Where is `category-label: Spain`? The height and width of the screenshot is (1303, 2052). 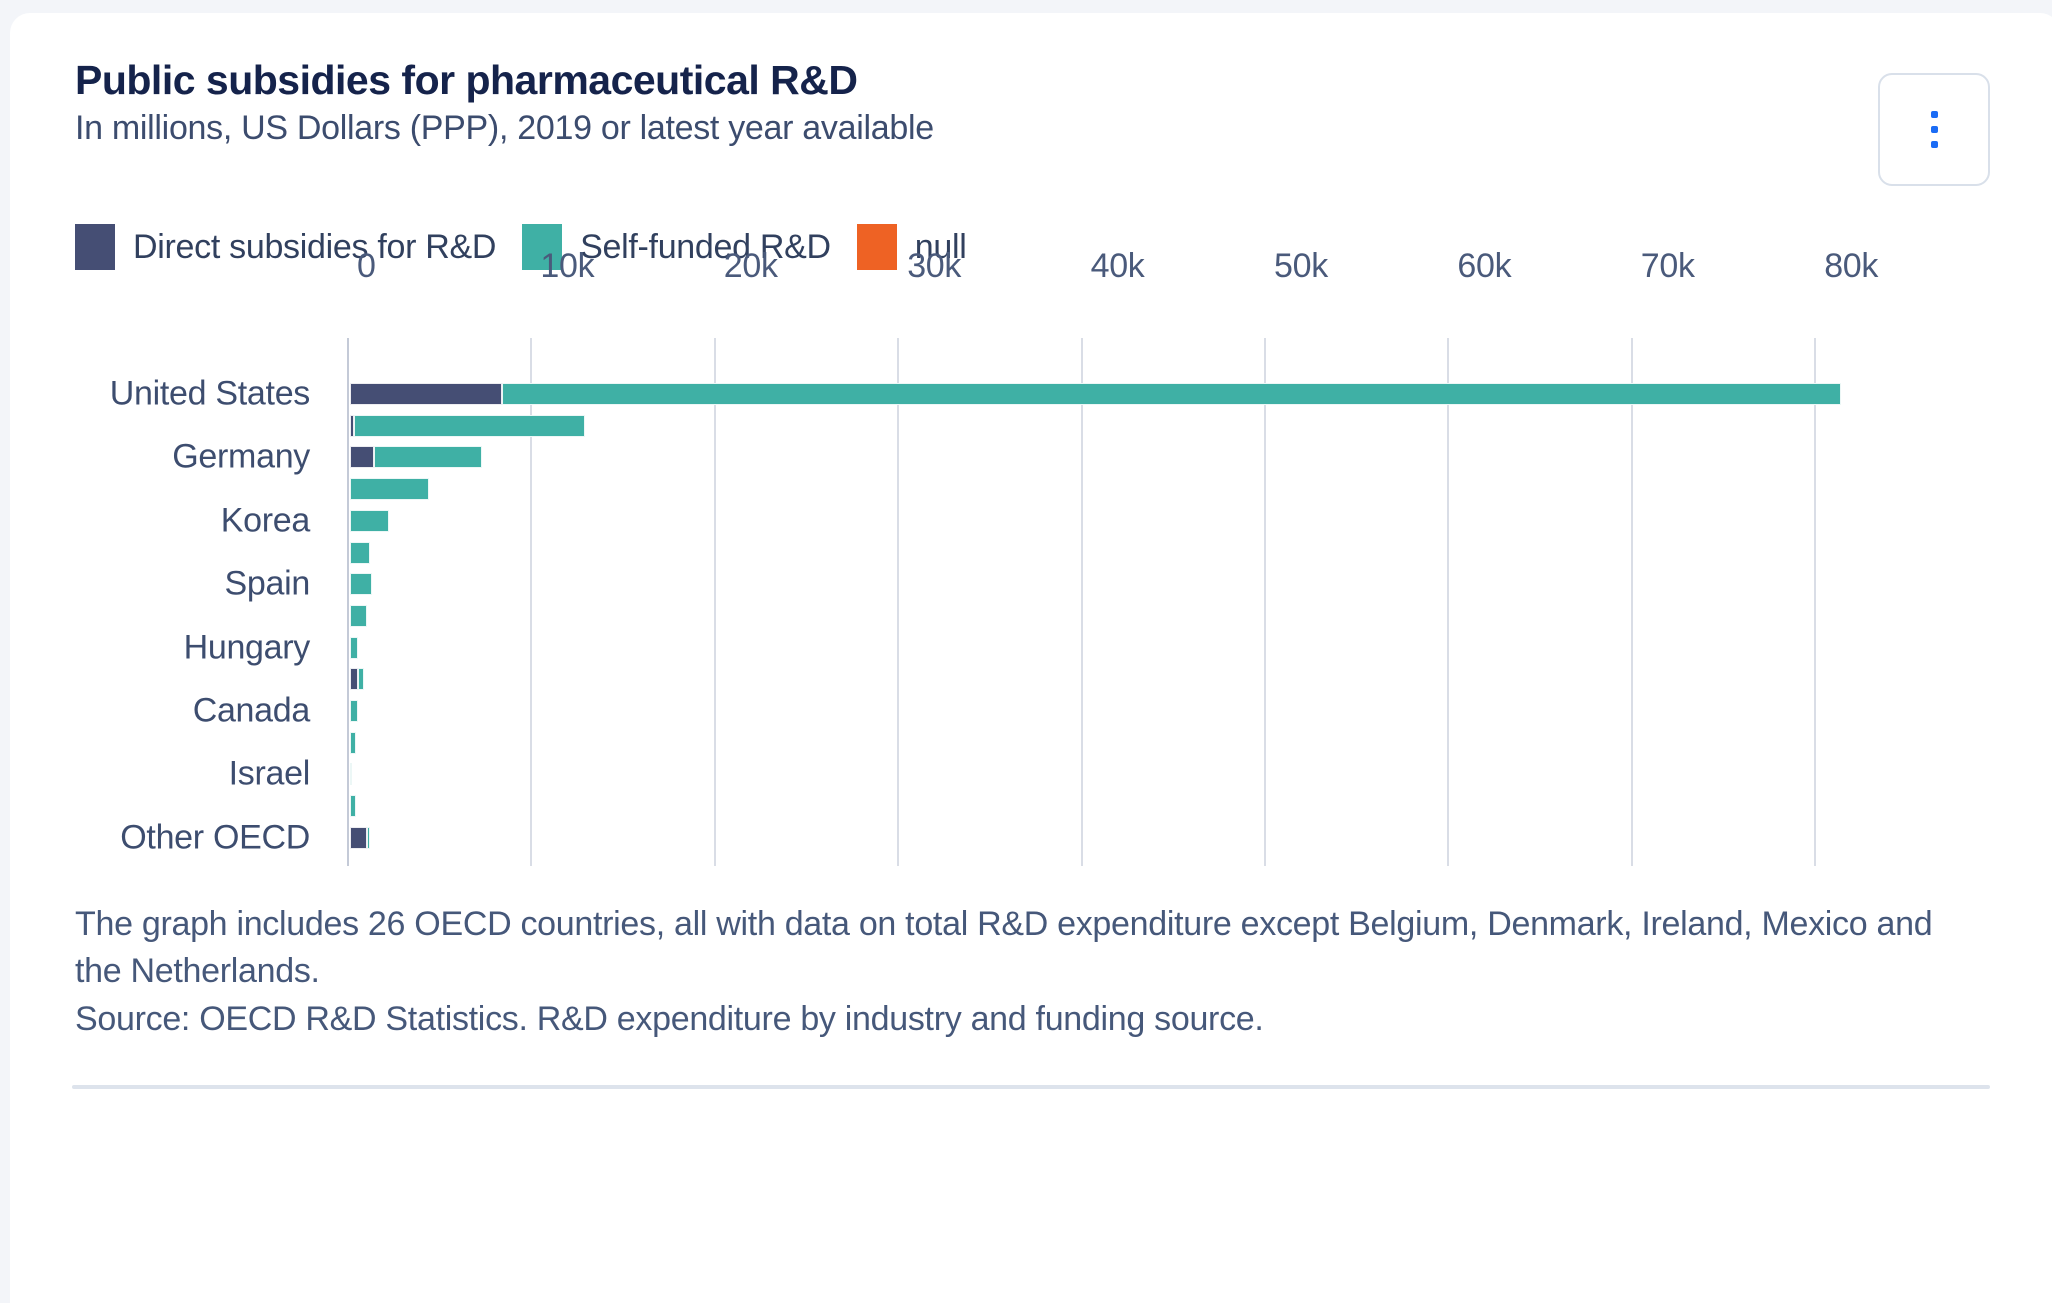
category-label: Spain is located at coordinates (267, 583).